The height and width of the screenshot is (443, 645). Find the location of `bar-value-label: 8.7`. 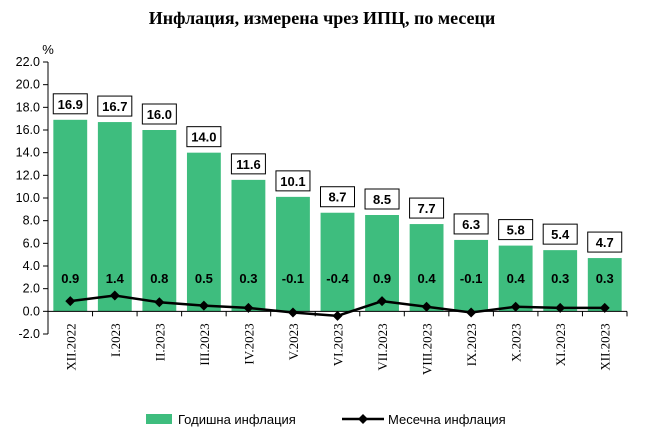

bar-value-label: 8.7 is located at coordinates (337, 197).